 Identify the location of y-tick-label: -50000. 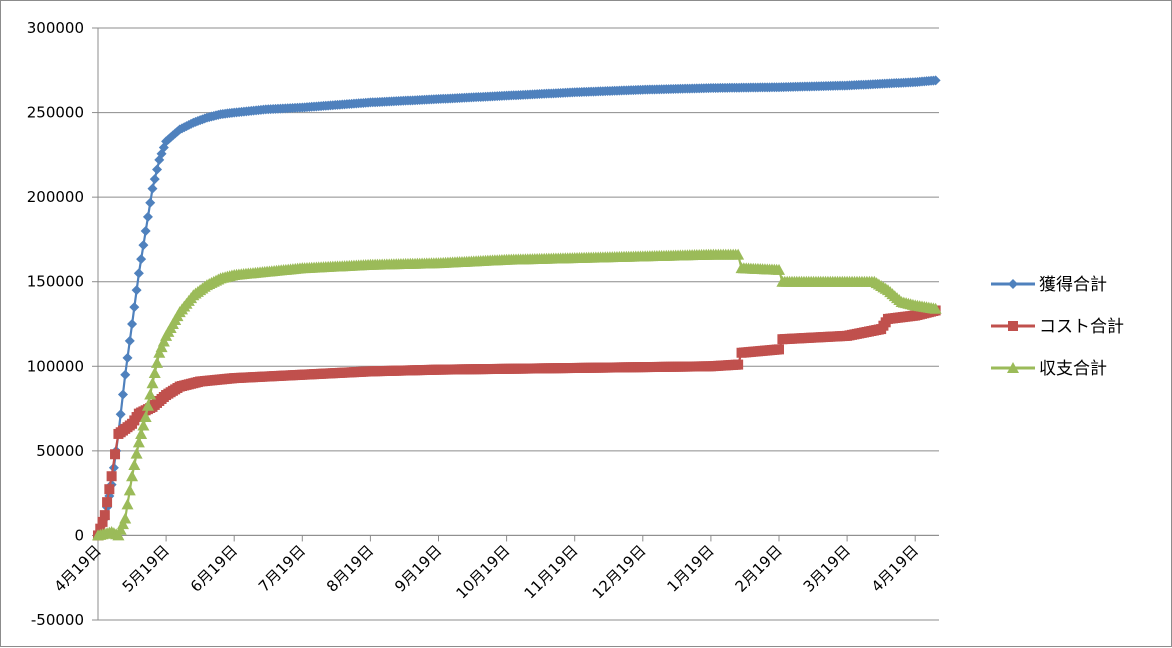
(57, 620).